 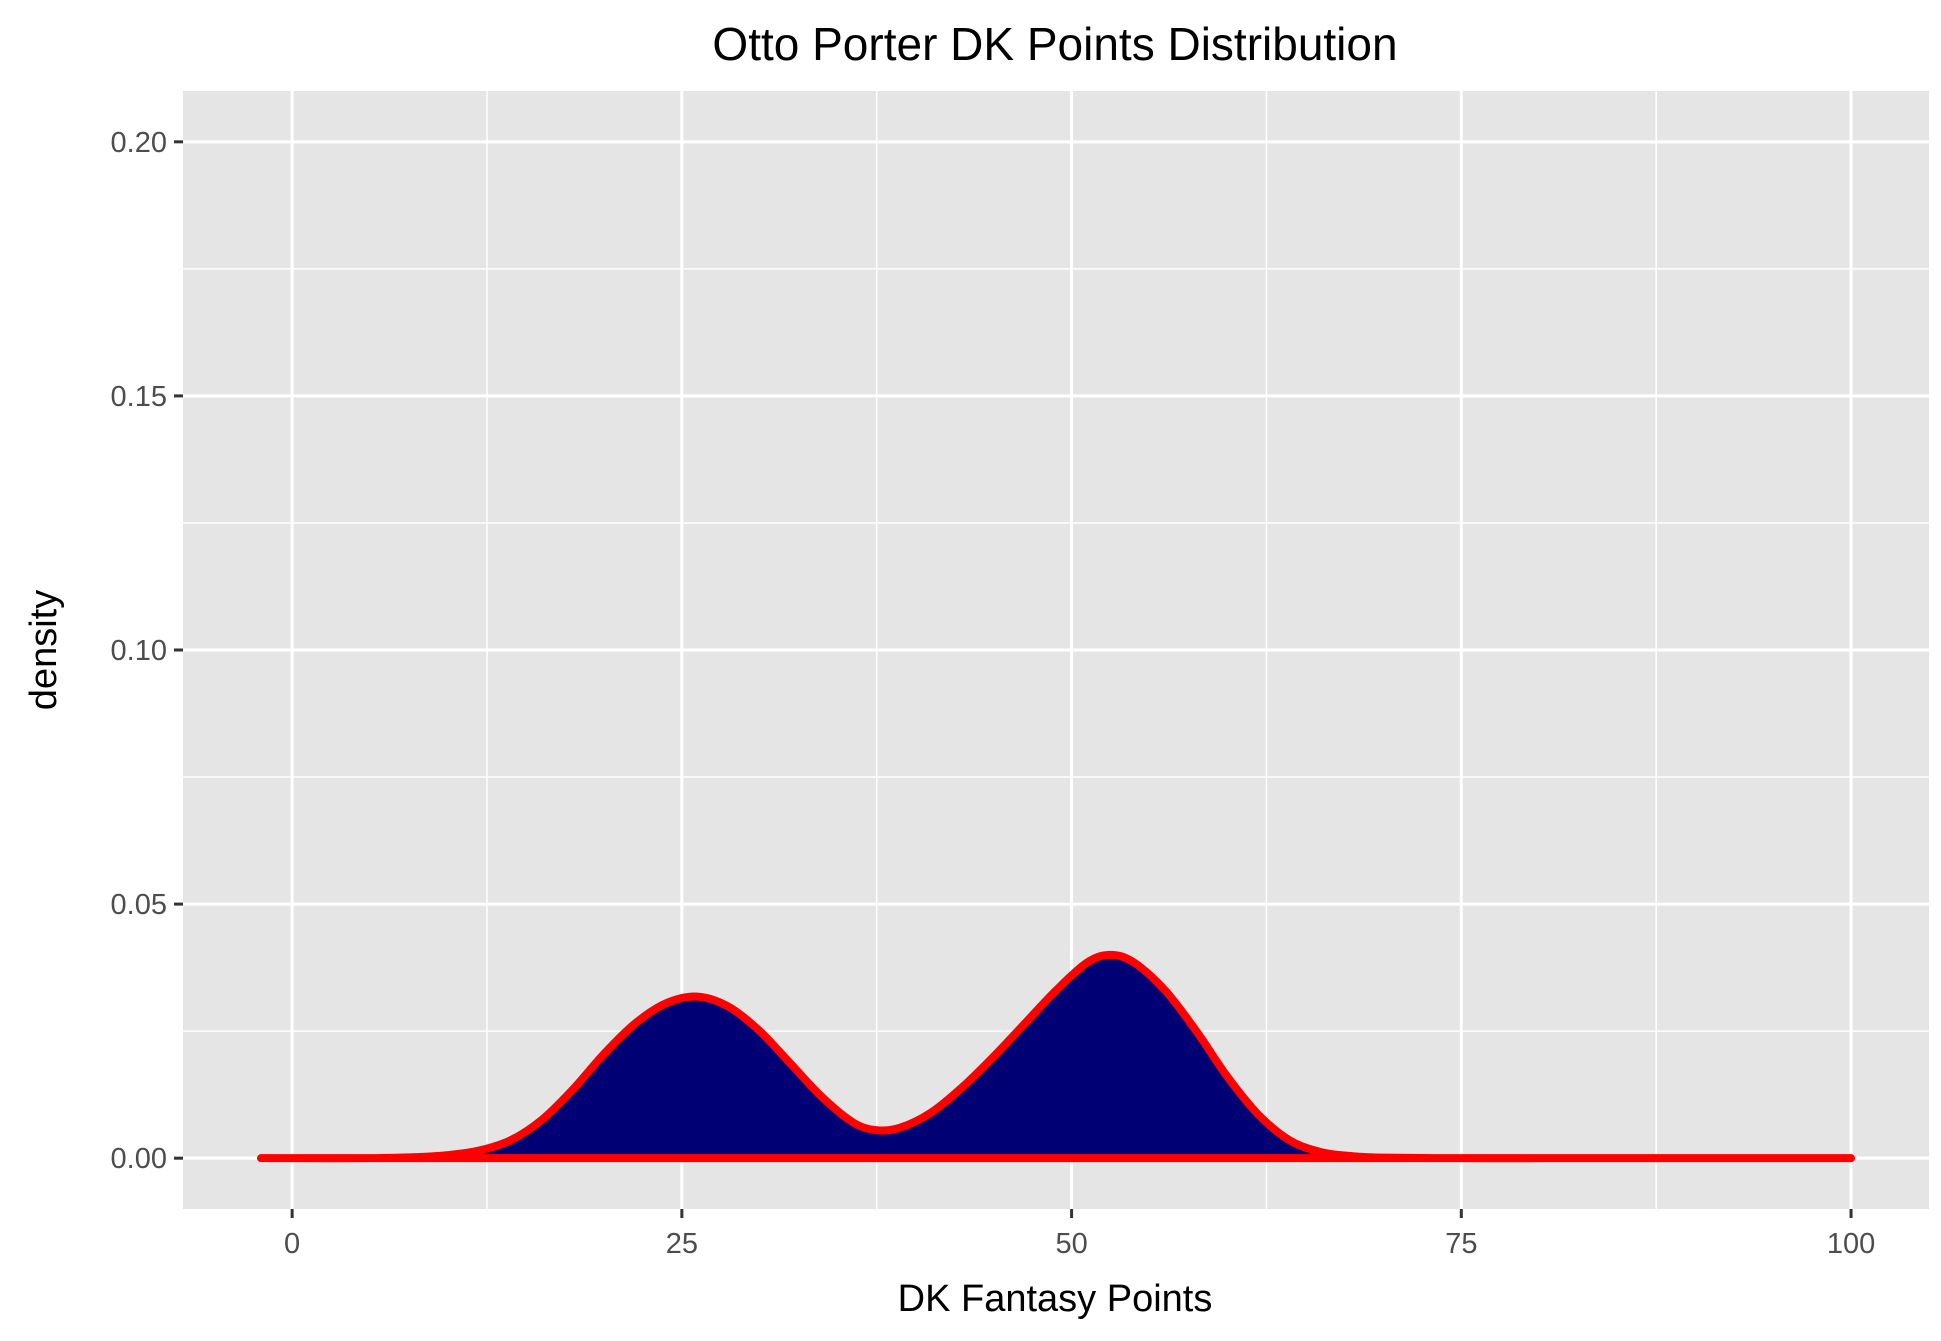 I want to click on x-tick-label: 0, so click(x=292, y=1244).